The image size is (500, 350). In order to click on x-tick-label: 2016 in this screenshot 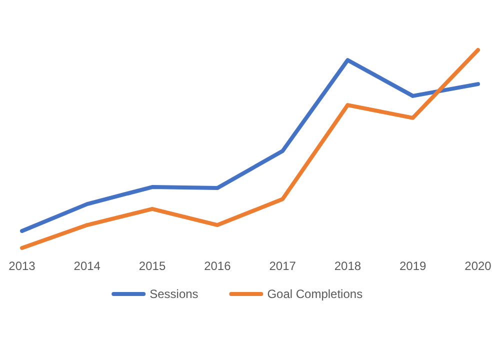, I will do `click(218, 266)`.